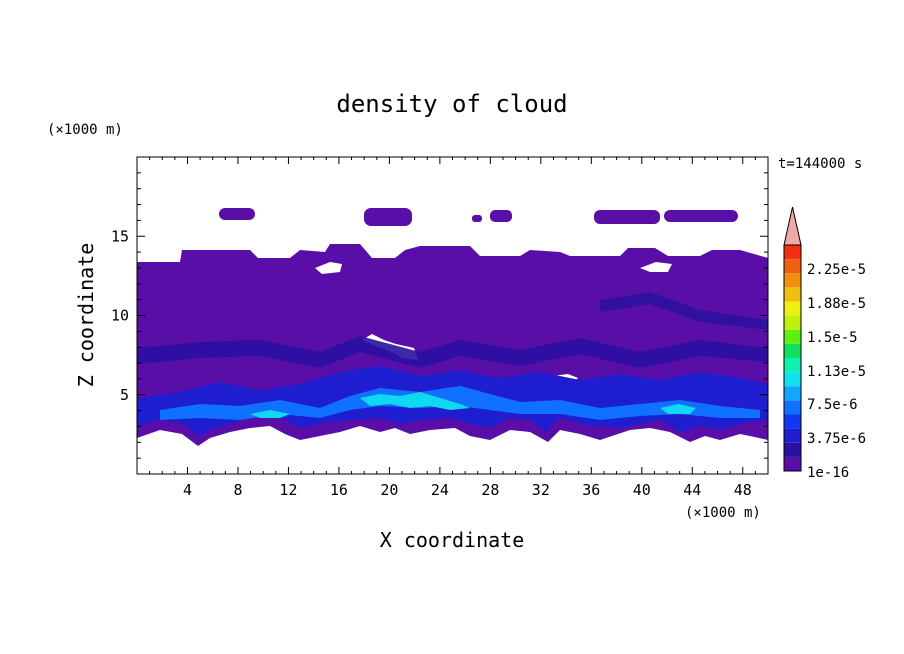  I want to click on colorbar-label: 2.25e-5, so click(836, 270).